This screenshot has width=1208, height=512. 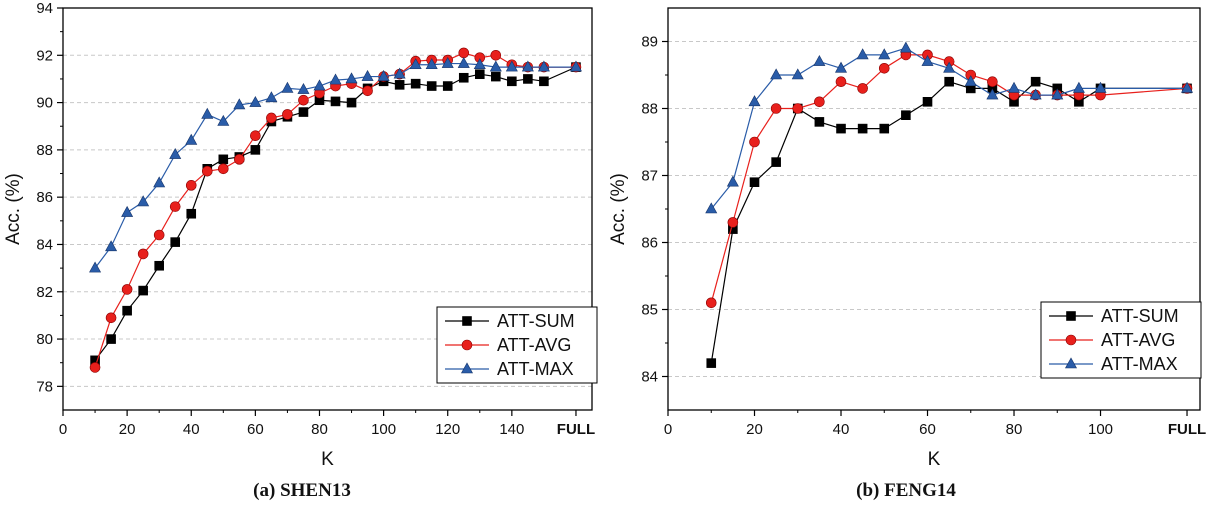 What do you see at coordinates (649, 310) in the screenshot?
I see `y-tick-label: 85` at bounding box center [649, 310].